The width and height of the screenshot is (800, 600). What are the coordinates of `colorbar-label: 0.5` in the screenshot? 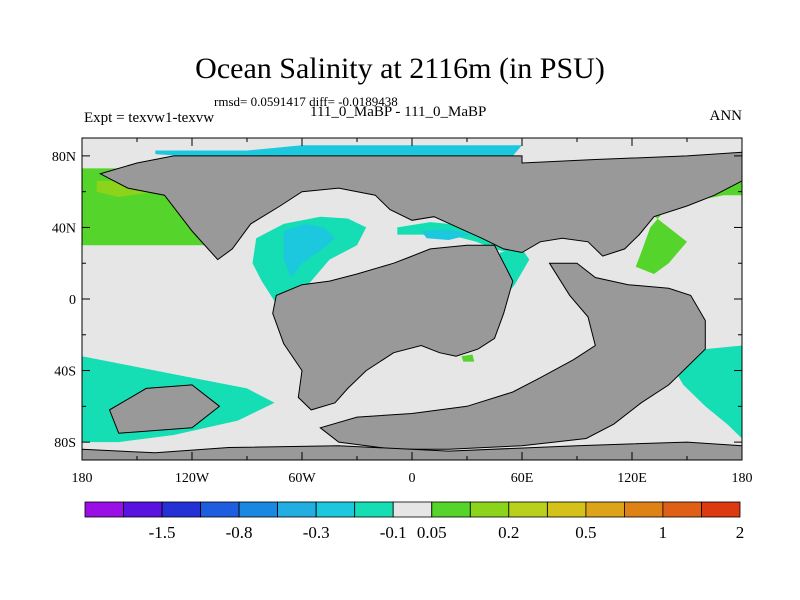 It's located at (585, 532).